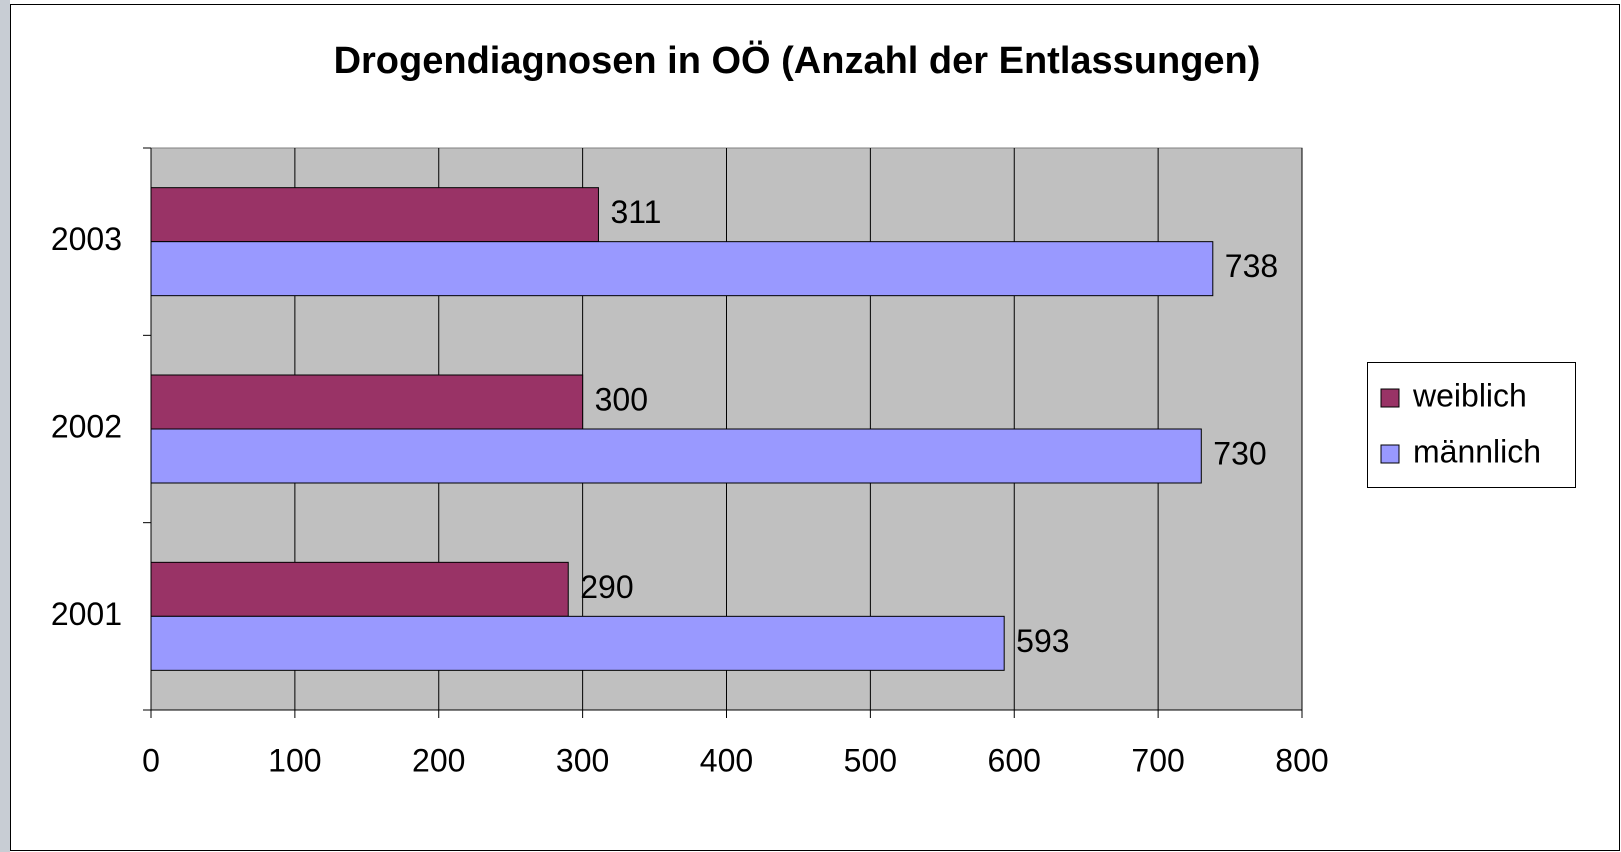 This screenshot has height=852, width=1621. What do you see at coordinates (5, 426) in the screenshot?
I see `side-strip` at bounding box center [5, 426].